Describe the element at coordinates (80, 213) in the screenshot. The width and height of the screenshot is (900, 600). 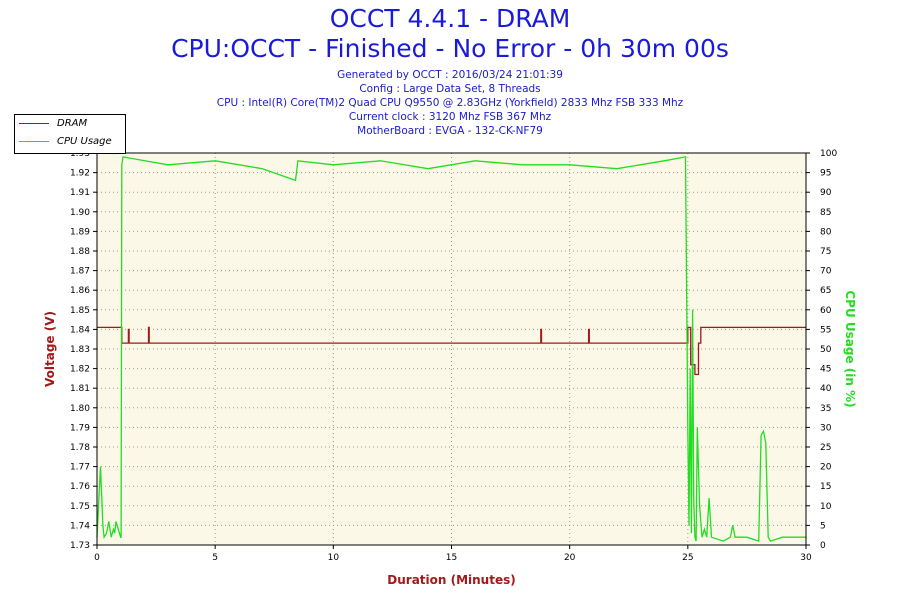
I see `y-left-tick-label: 1.90` at that location.